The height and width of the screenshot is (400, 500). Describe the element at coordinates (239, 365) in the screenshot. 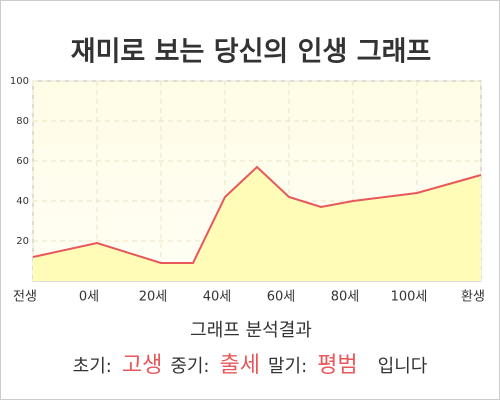

I see `result-value: 출세` at that location.